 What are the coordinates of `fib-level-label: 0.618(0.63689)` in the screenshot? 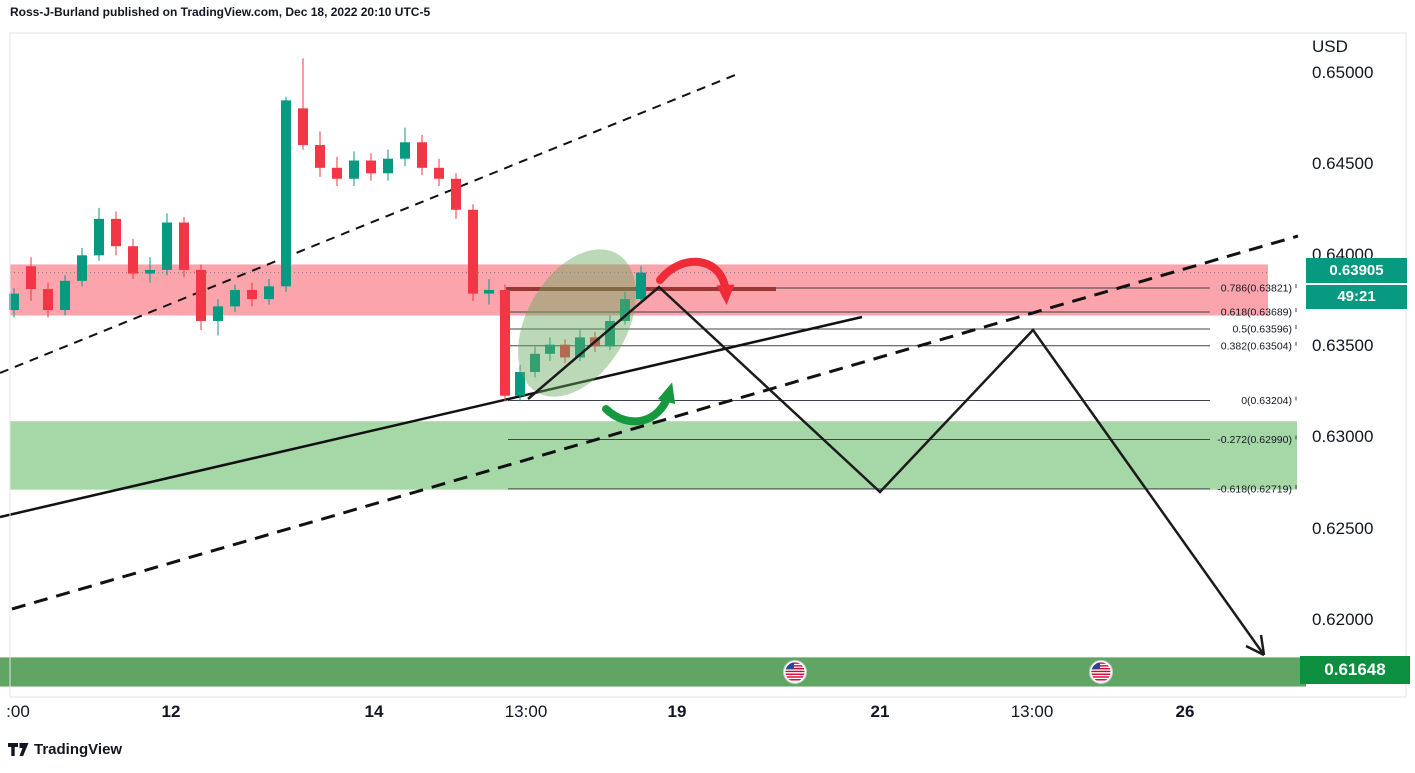 It's located at (1256, 313).